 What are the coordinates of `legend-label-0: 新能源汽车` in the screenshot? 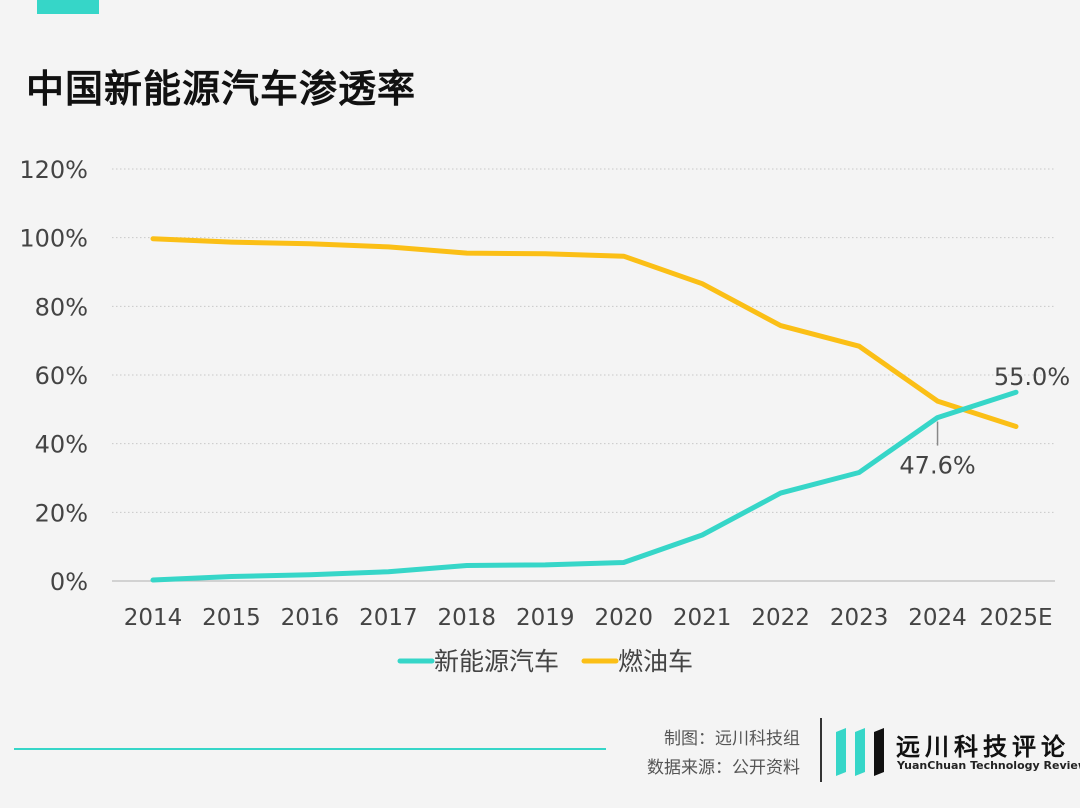 It's located at (496, 661).